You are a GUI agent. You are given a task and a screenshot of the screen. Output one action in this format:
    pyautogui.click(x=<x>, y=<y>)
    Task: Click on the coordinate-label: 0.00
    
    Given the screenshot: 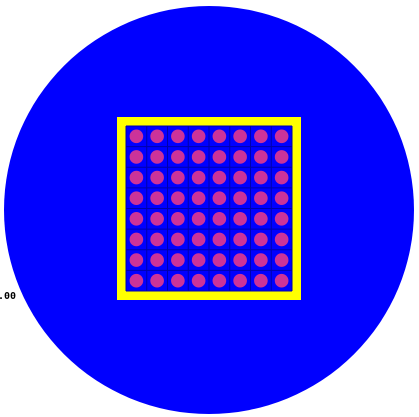 What is the action you would take?
    pyautogui.click(x=8, y=296)
    